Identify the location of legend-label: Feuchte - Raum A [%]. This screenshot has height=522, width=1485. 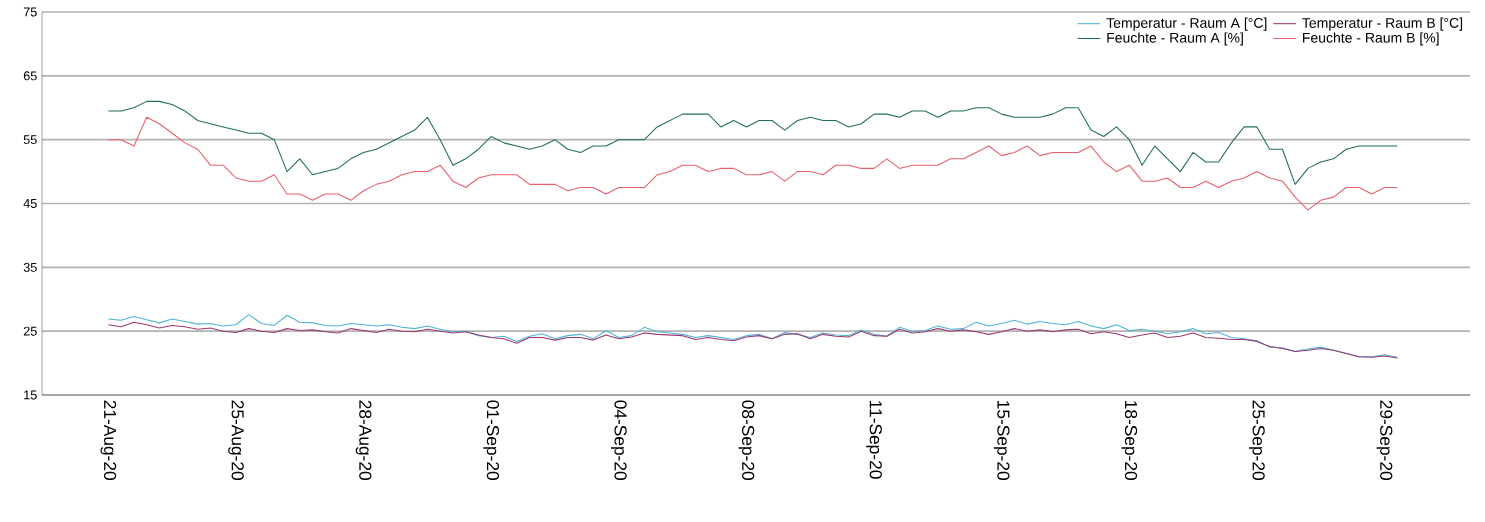
(1175, 39).